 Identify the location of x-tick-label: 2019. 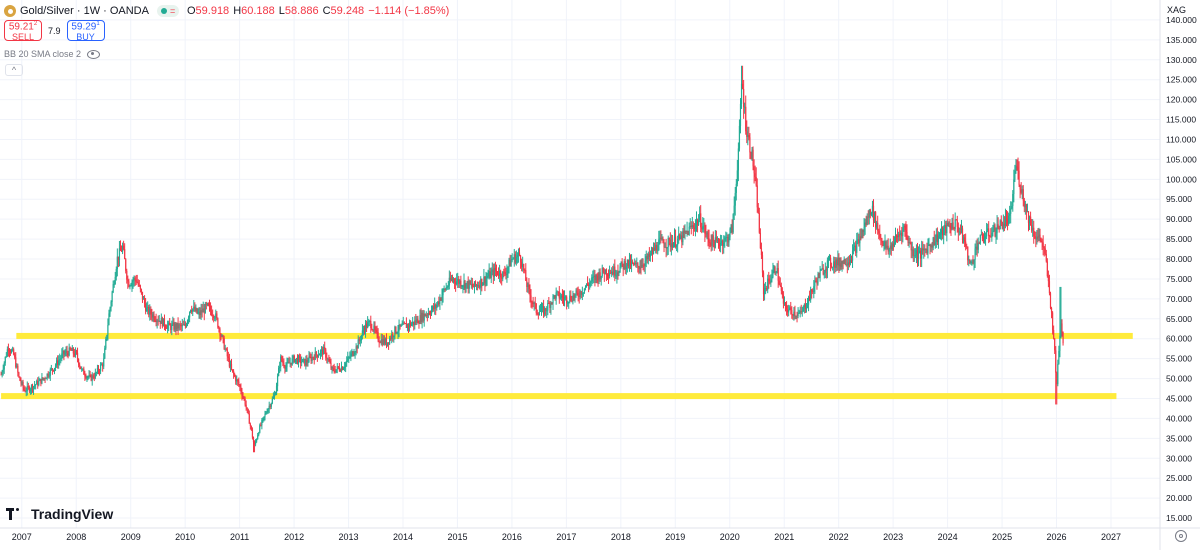
(675, 537).